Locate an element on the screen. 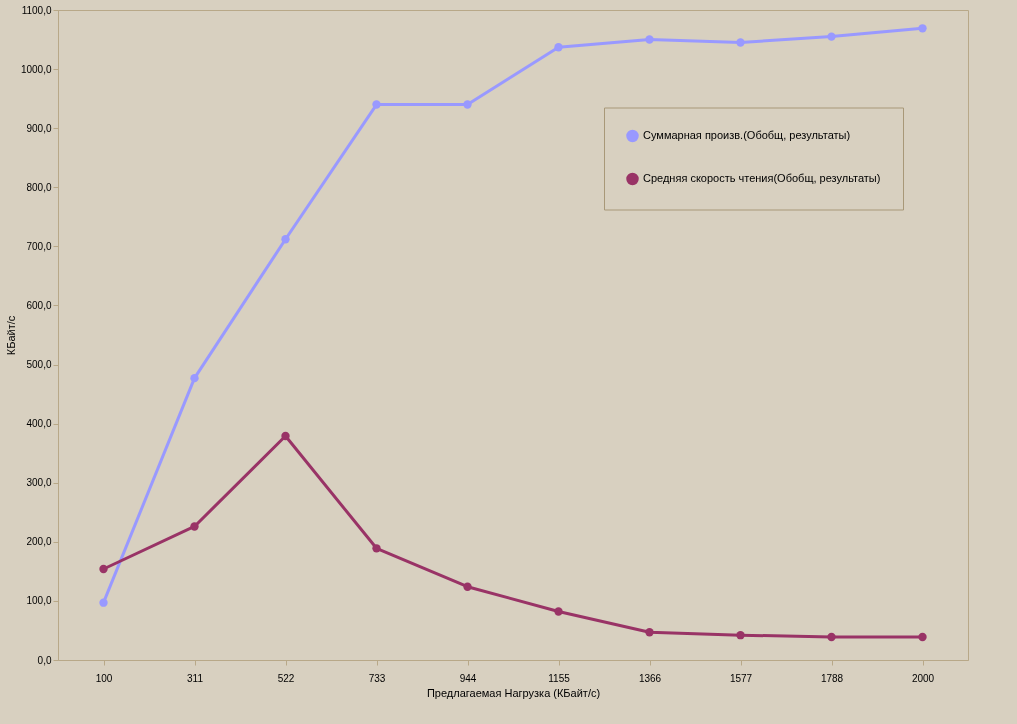 This screenshot has width=1017, height=724. y-tick-label: 600,0 is located at coordinates (39, 305).